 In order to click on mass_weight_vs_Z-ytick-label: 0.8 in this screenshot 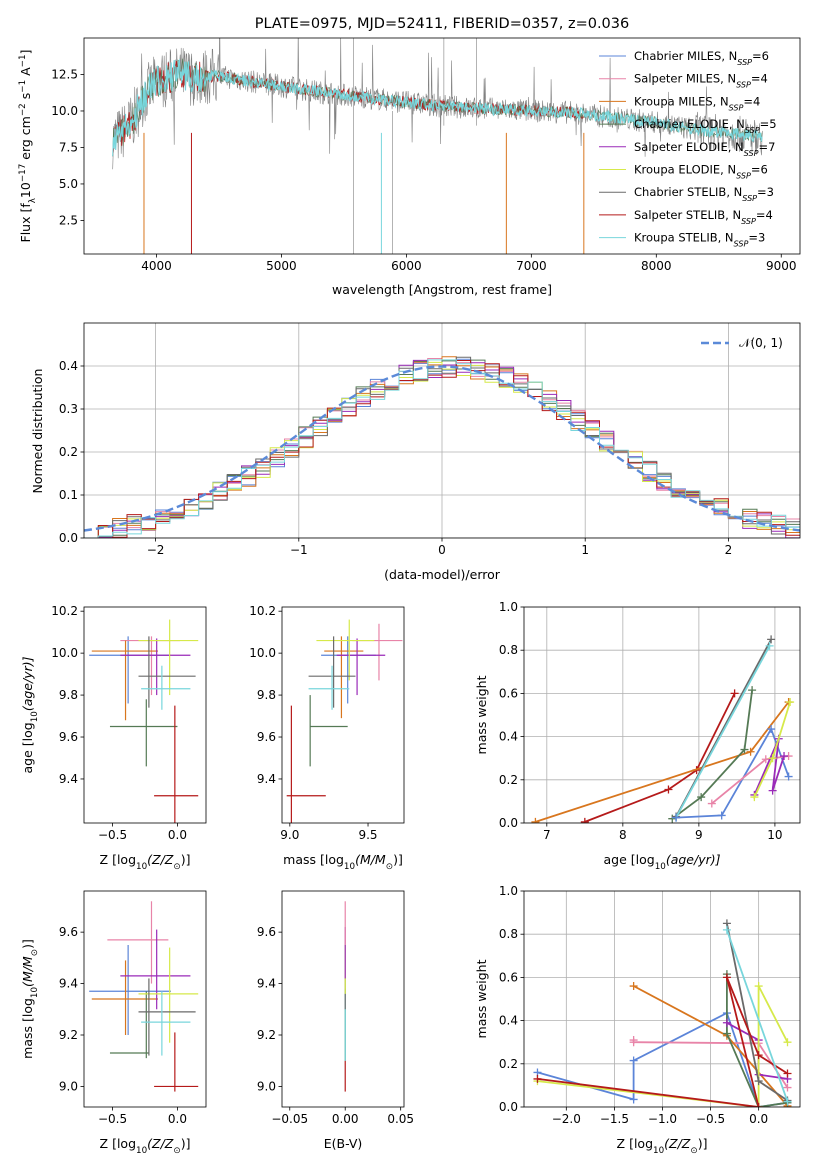, I will do `click(508, 934)`.